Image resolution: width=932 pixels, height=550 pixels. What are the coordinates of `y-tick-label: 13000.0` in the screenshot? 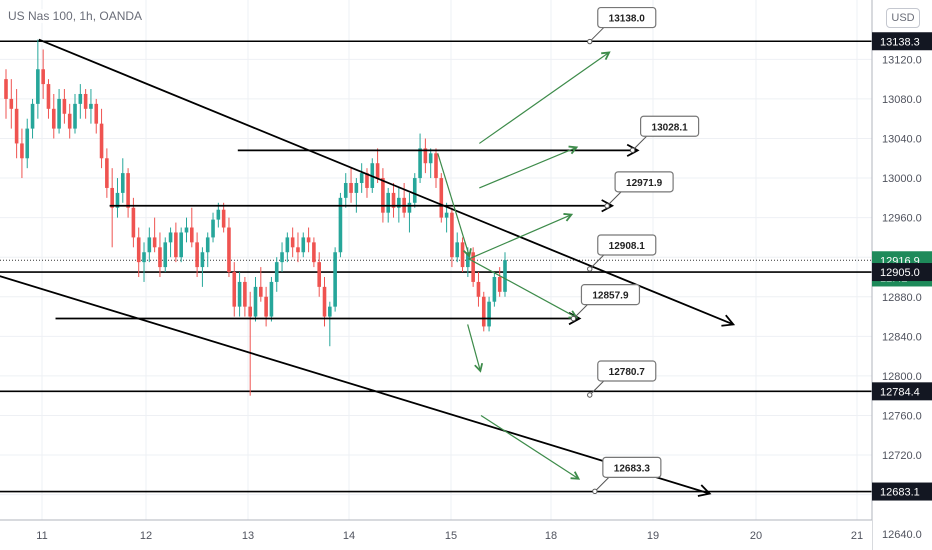 It's located at (902, 179).